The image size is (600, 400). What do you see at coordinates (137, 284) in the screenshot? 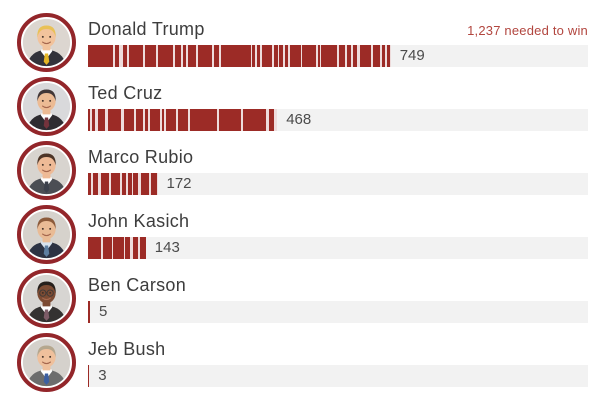
I see `candidate-name: Ben Carson` at bounding box center [137, 284].